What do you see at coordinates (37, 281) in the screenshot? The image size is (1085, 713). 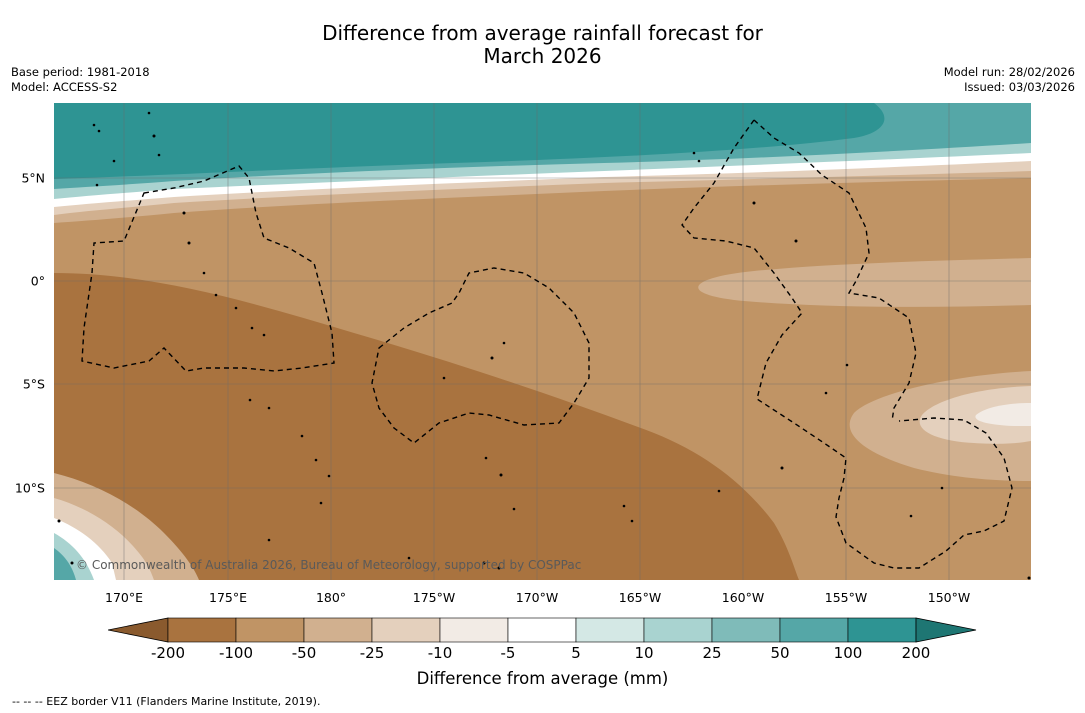 I see `y-tick-0: 0°` at bounding box center [37, 281].